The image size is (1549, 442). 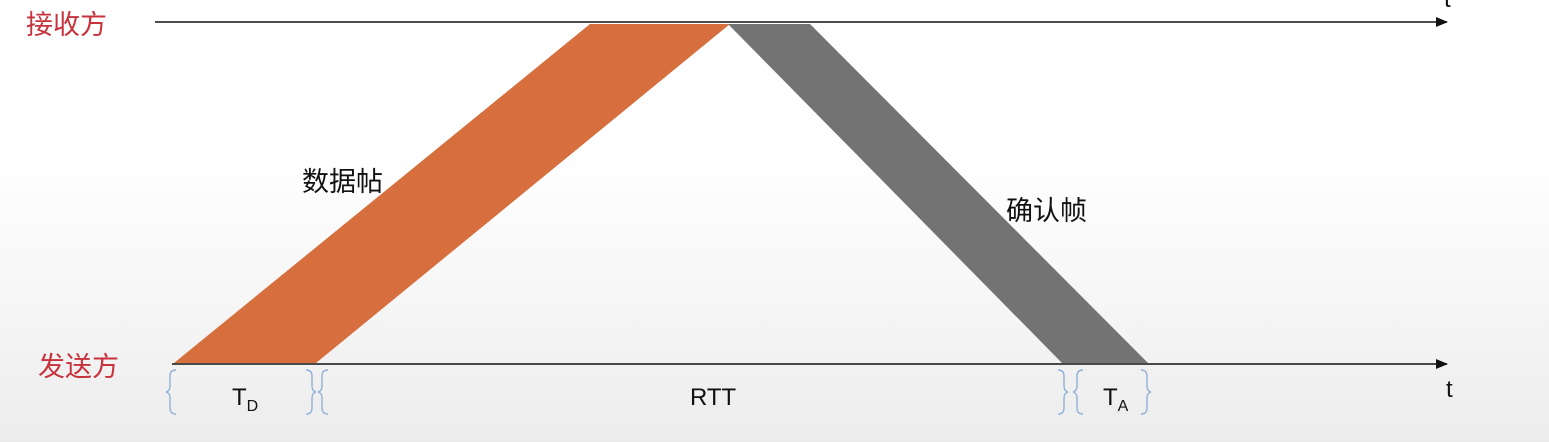 I want to click on receiver-label: 接收方, so click(x=66, y=25).